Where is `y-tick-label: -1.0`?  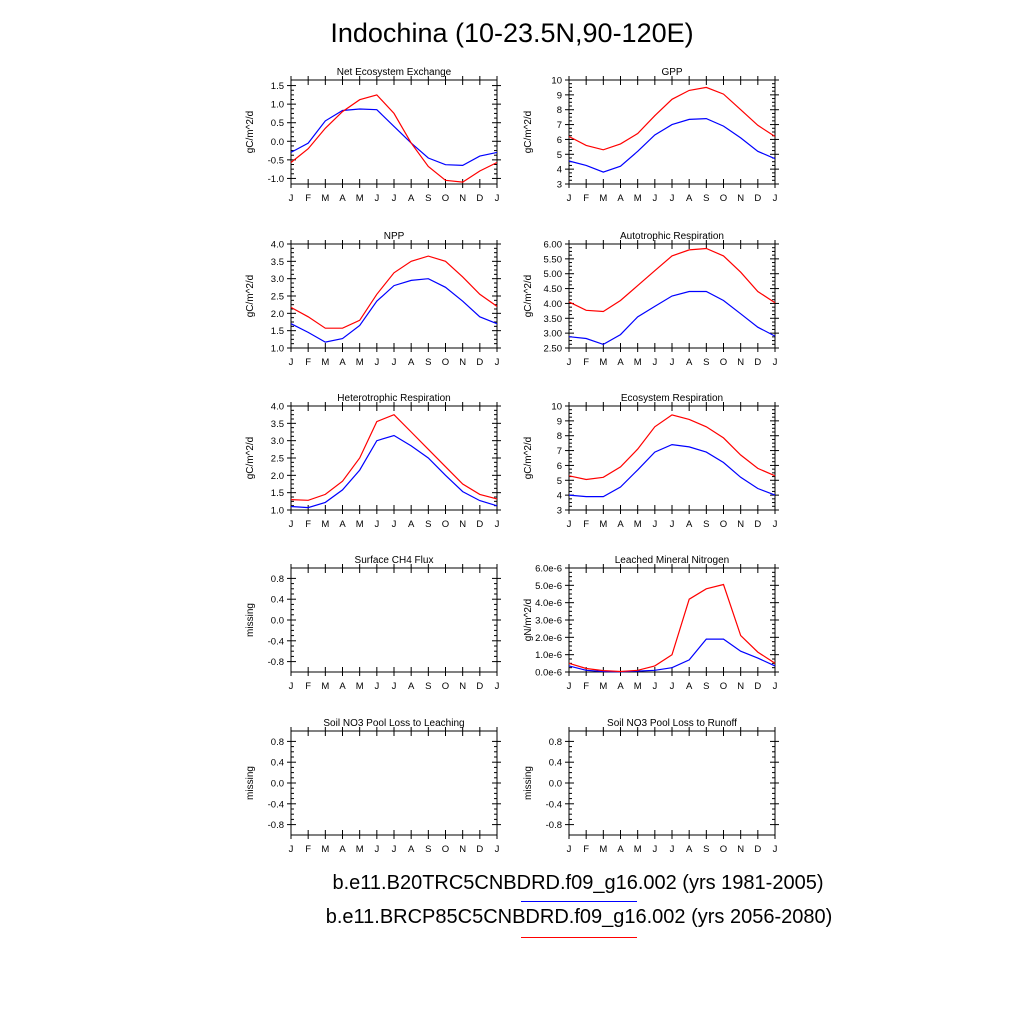 y-tick-label: -1.0 is located at coordinates (276, 179).